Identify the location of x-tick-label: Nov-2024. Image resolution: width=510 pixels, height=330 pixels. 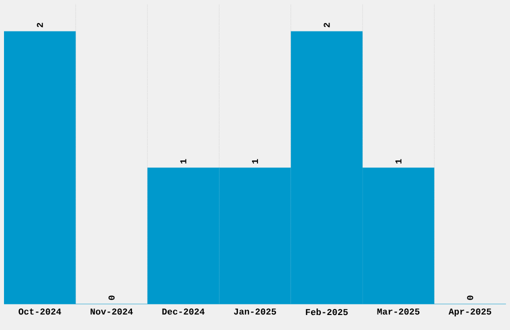
(111, 311).